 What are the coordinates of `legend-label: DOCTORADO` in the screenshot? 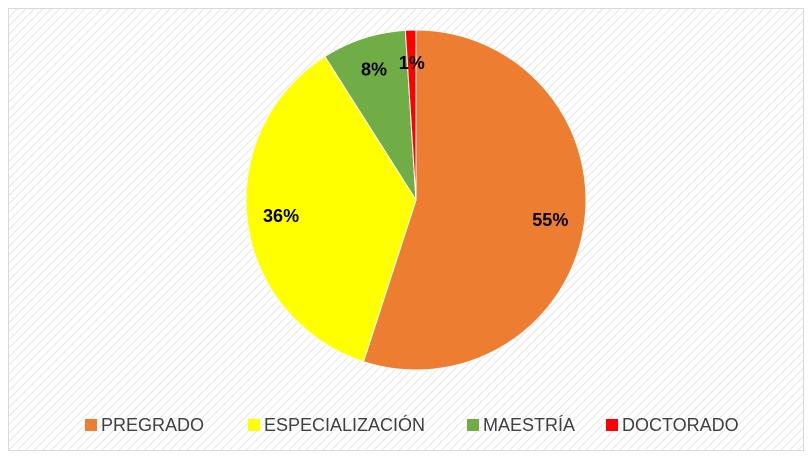 It's located at (680, 425).